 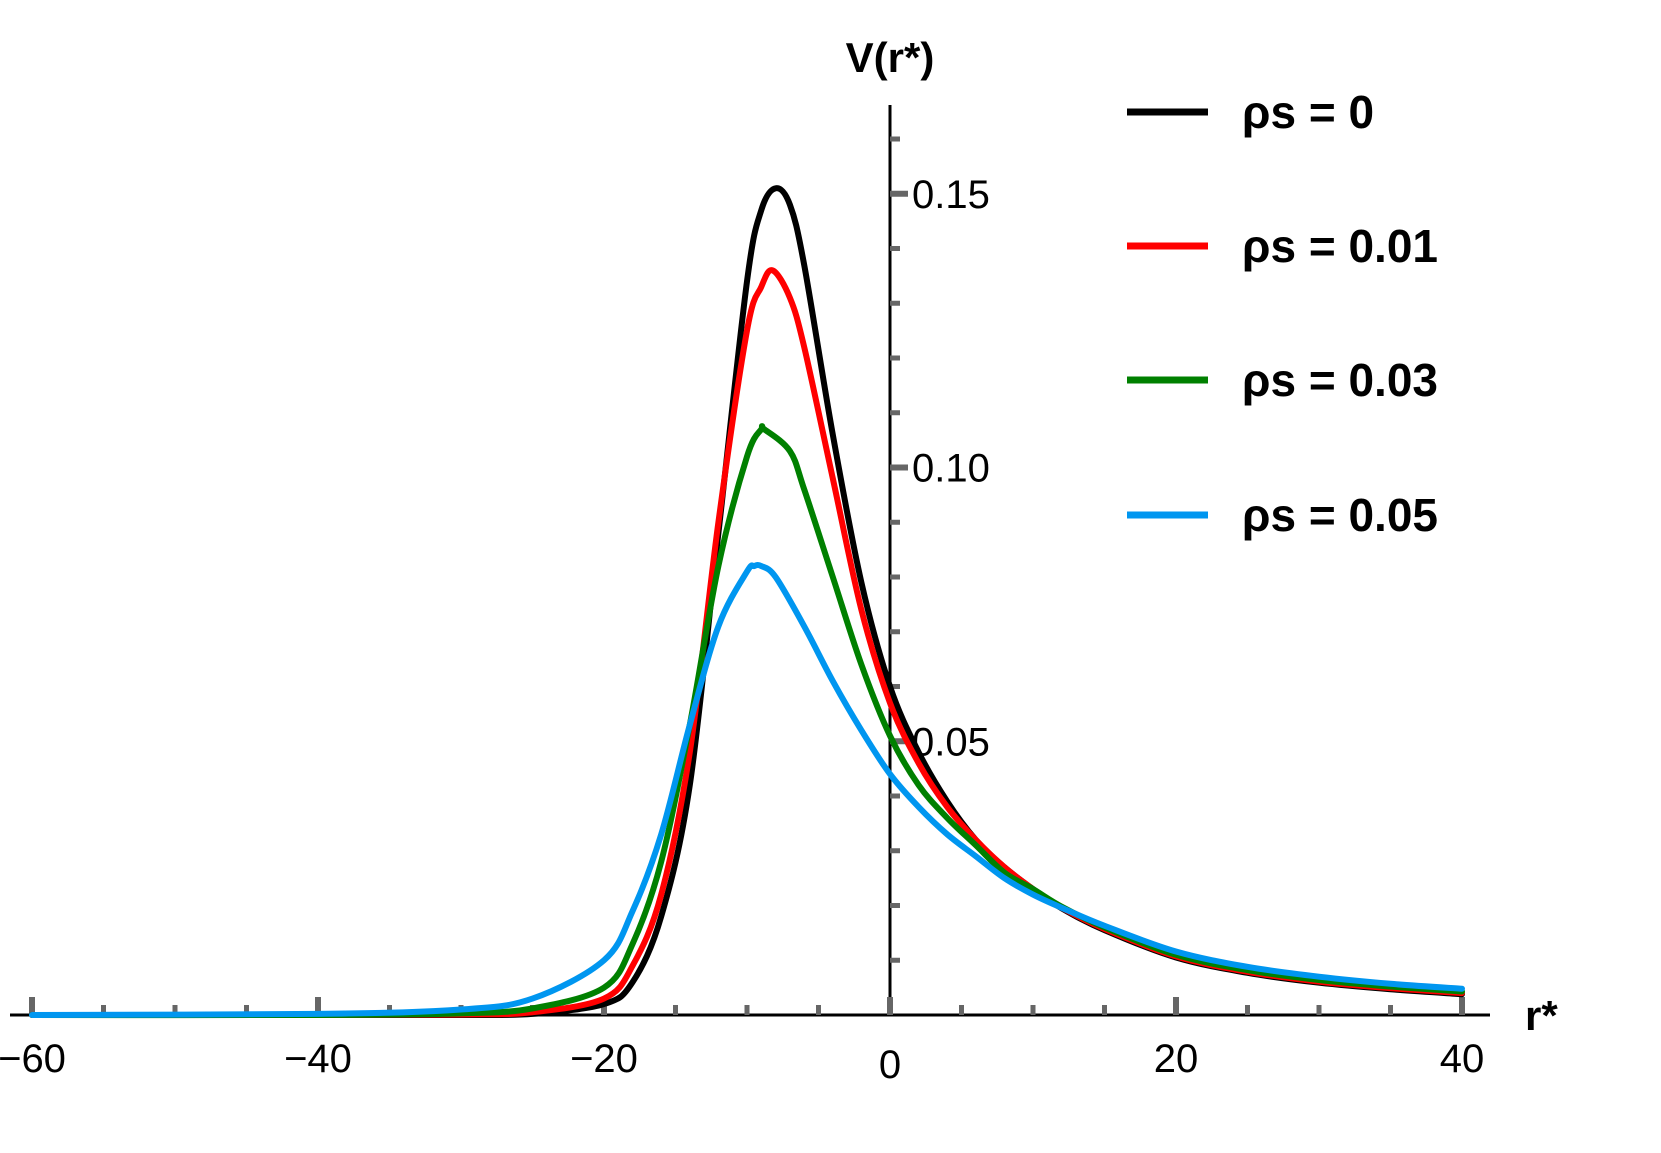 What do you see at coordinates (33, 1059) in the screenshot?
I see `x-tick-label: −60` at bounding box center [33, 1059].